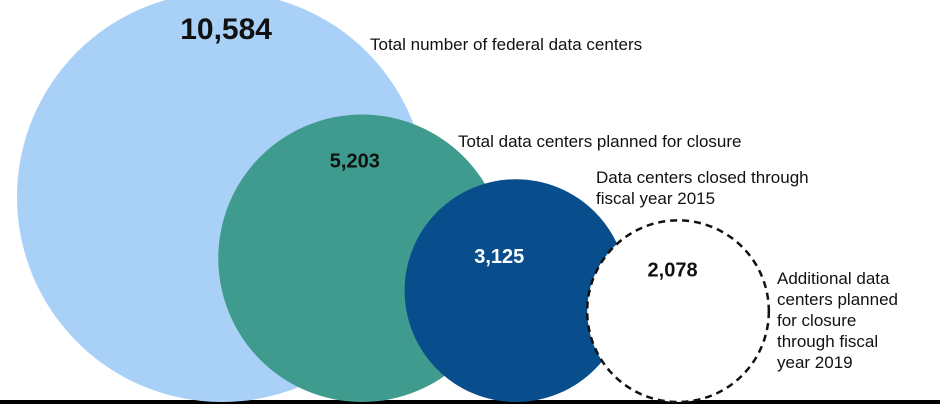  I want to click on bubble-value-additional-2019: 2,078, so click(673, 271).